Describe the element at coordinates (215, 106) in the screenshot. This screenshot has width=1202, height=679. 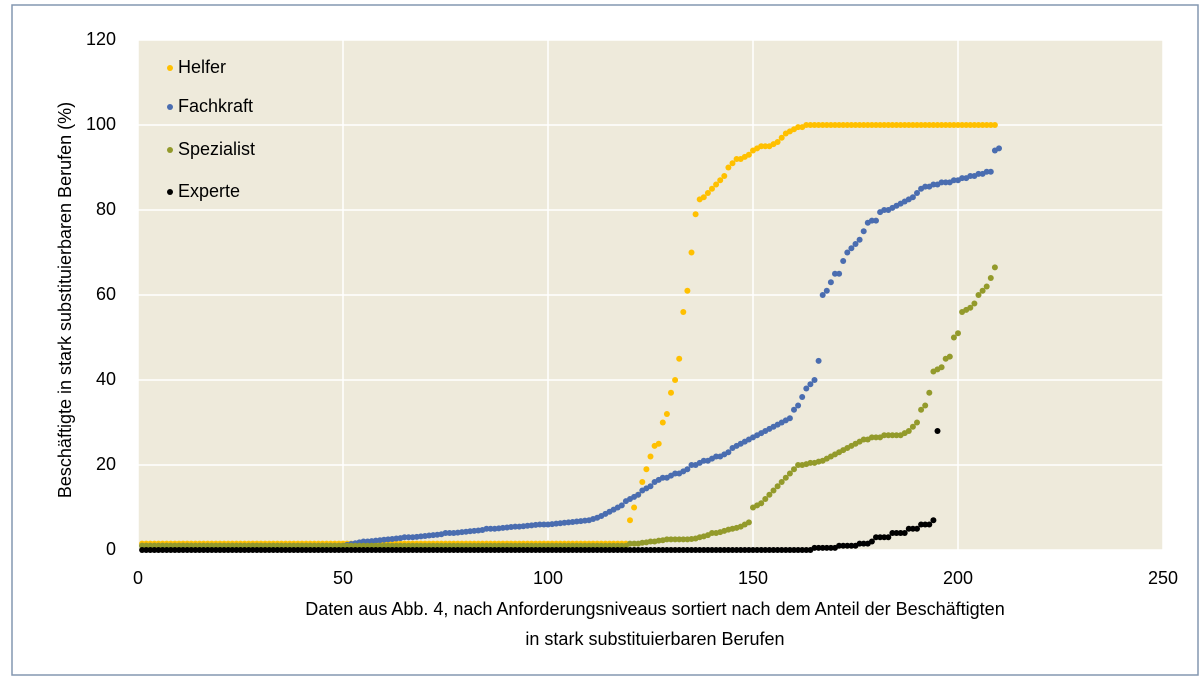
I see `legend-label: Fachkraft` at that location.